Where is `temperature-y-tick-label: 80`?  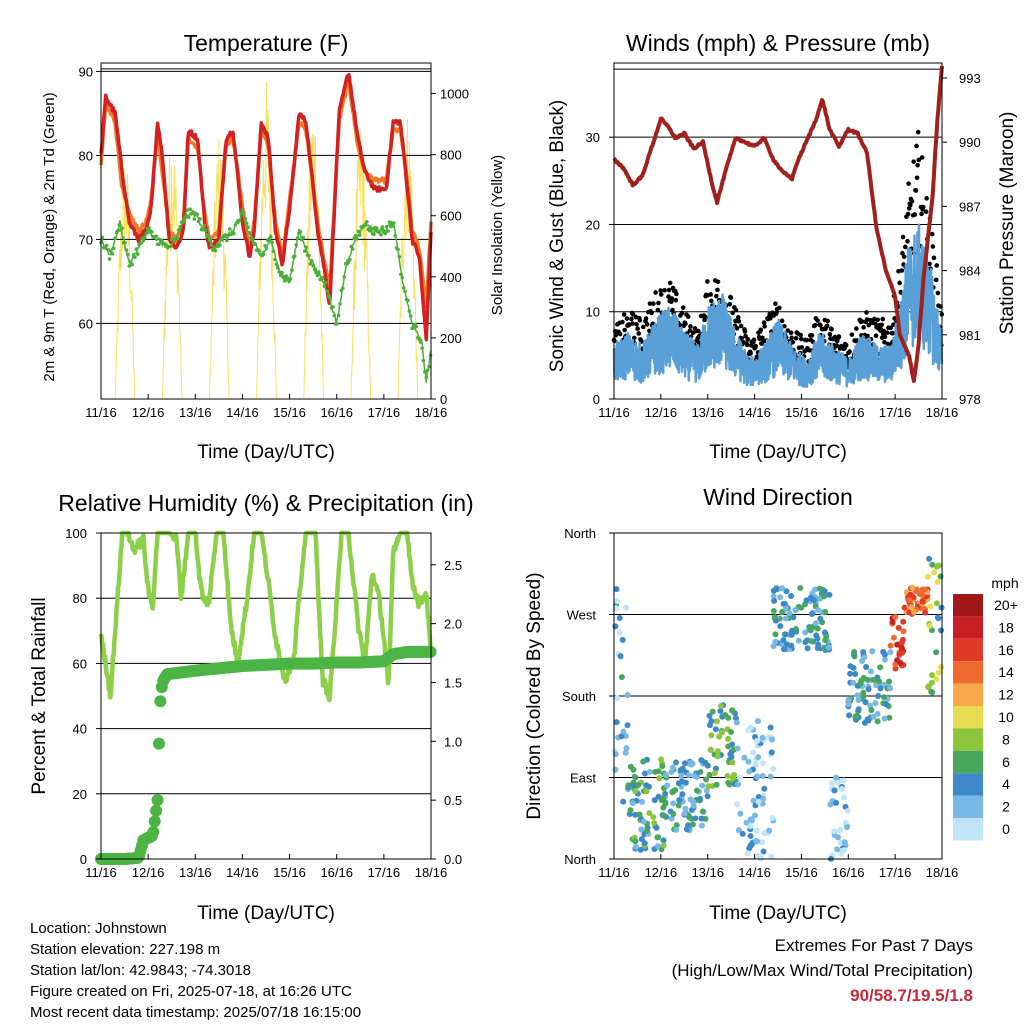
temperature-y-tick-label: 80 is located at coordinates (86, 155).